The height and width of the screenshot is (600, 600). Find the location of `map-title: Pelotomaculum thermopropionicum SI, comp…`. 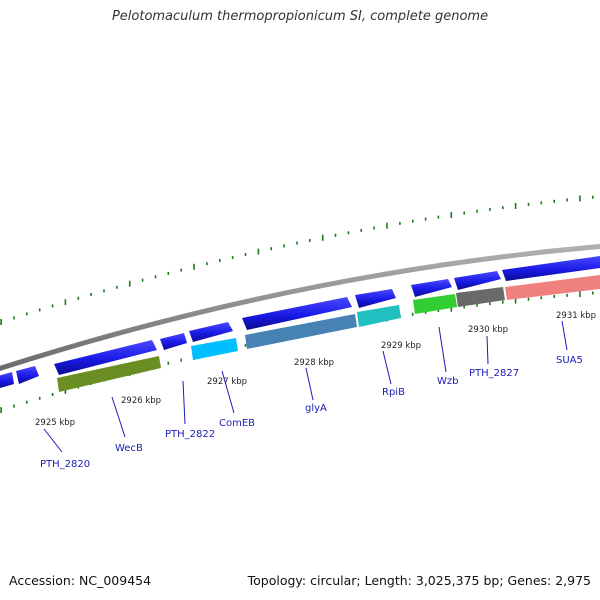

map-title: Pelotomaculum thermopropionicum SI, comp… is located at coordinates (300, 16).